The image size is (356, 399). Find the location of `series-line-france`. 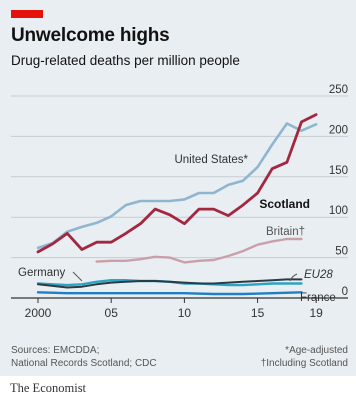

series-line-france is located at coordinates (169, 293).